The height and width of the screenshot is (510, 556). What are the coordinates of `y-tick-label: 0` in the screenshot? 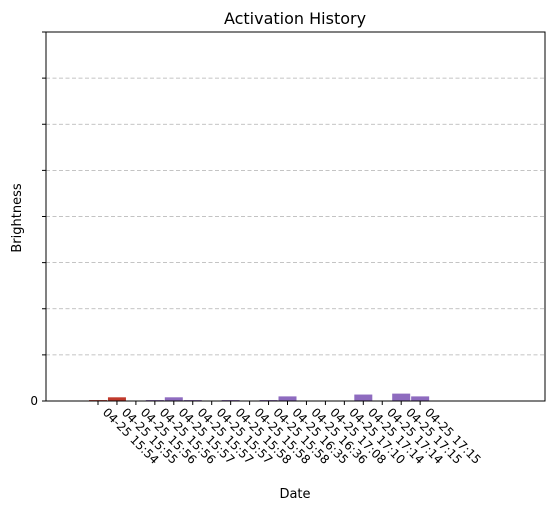 It's located at (34, 401).